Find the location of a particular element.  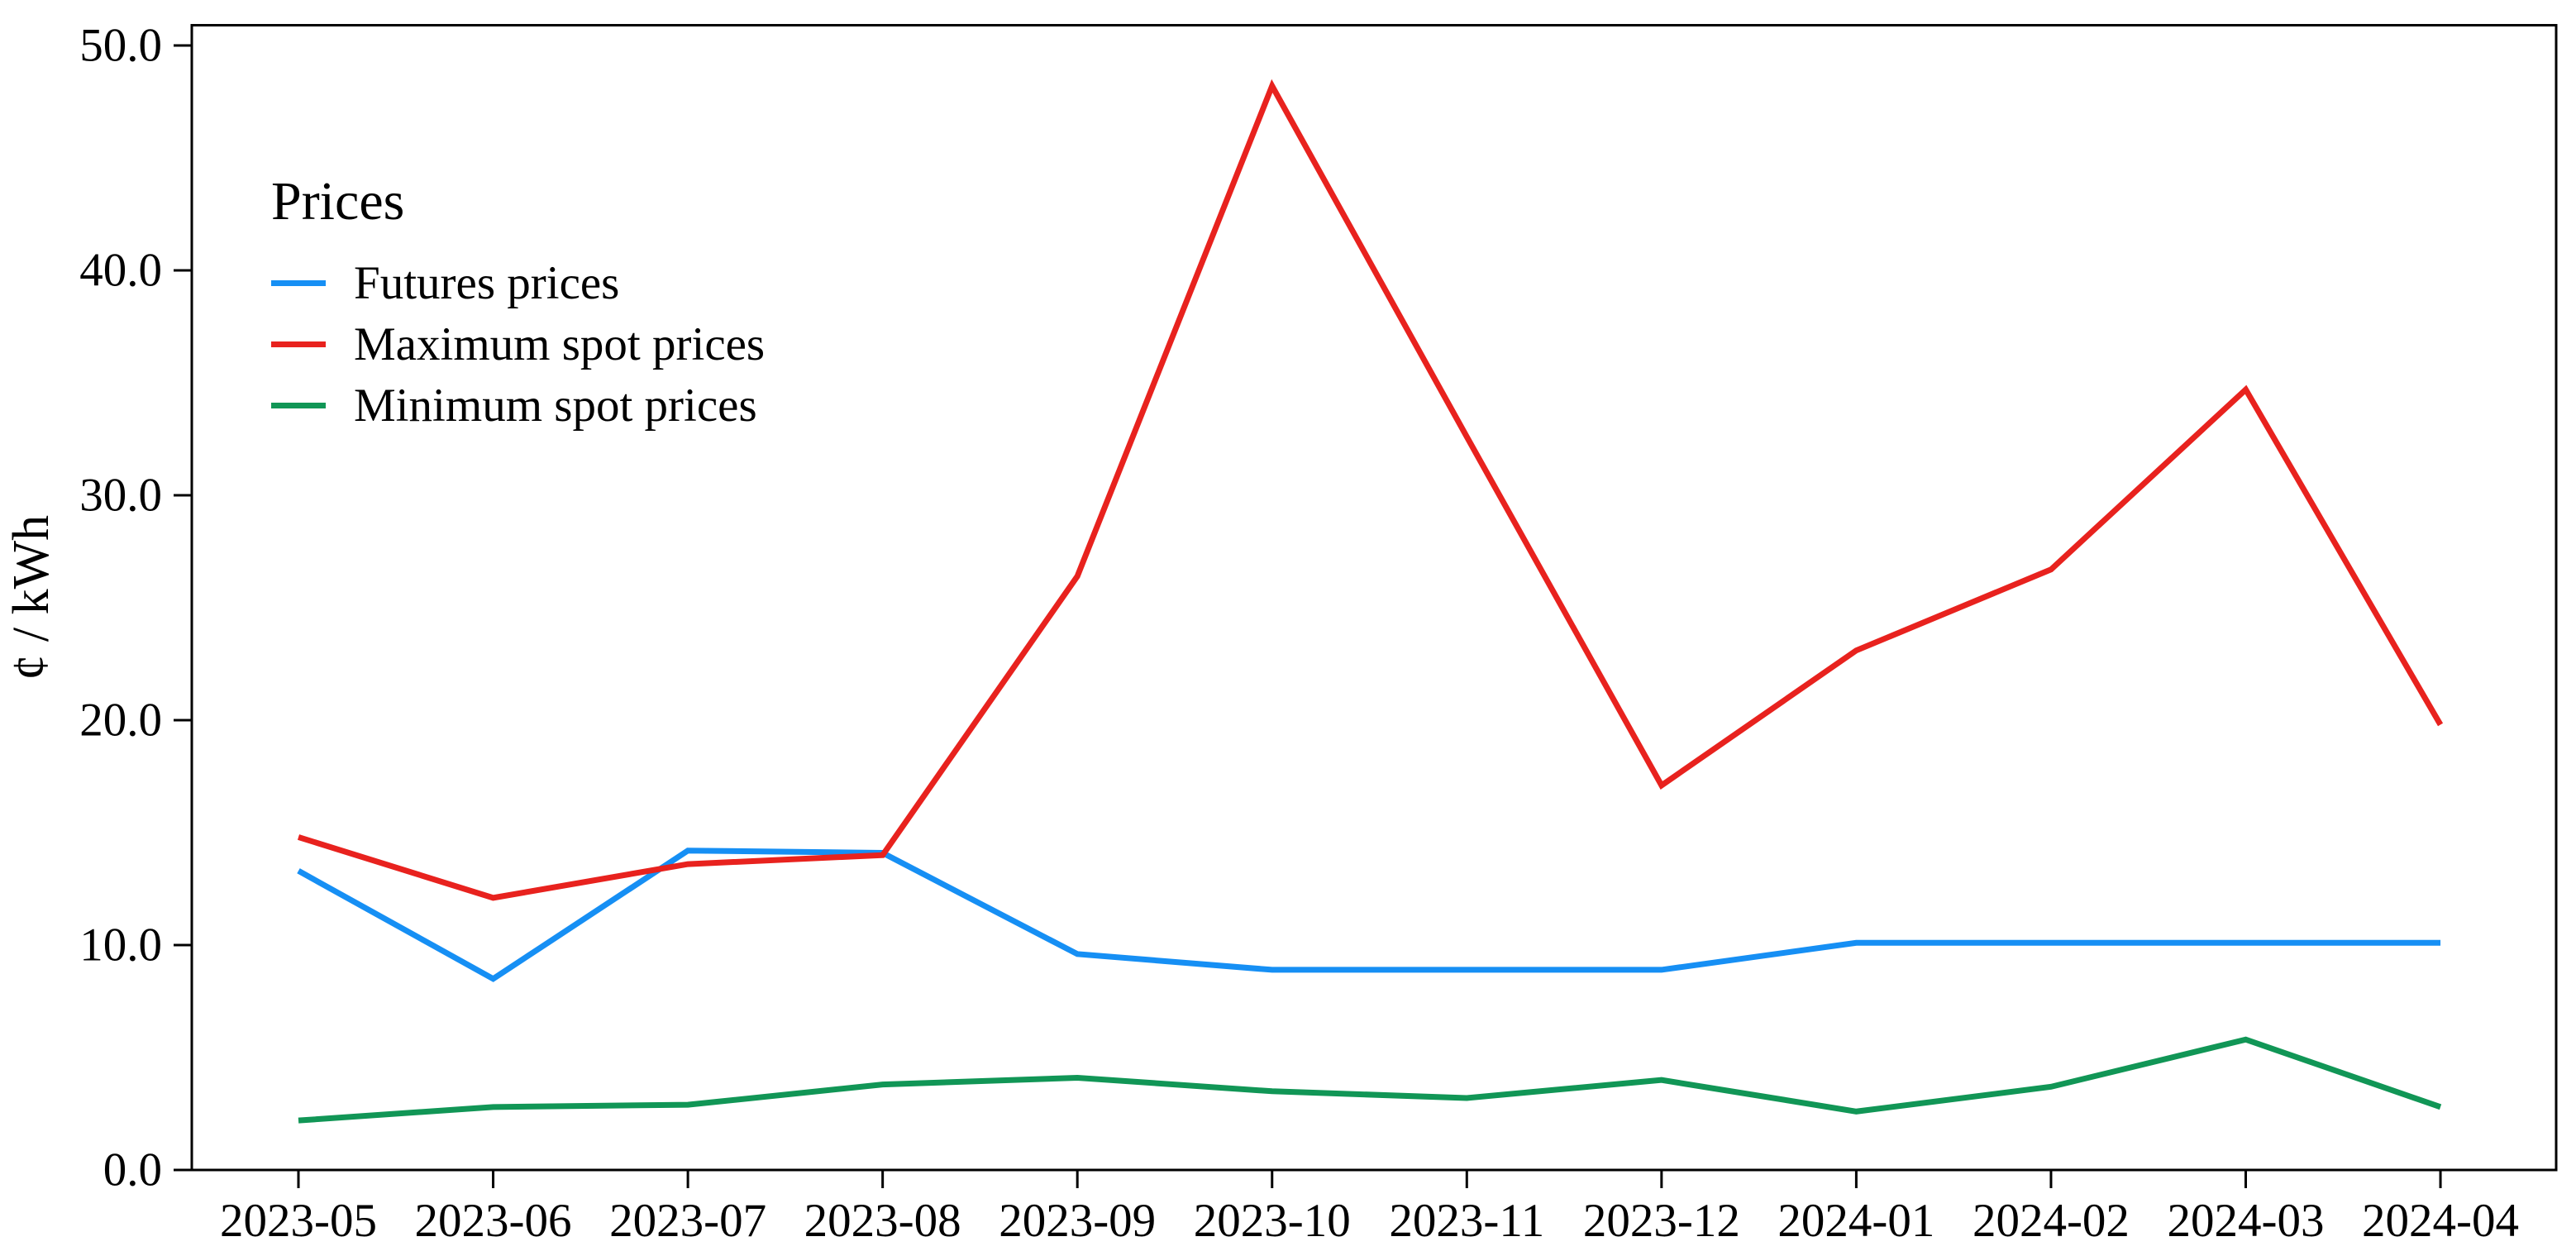

y-axis-tick-label: 10.0 is located at coordinates (120, 946).